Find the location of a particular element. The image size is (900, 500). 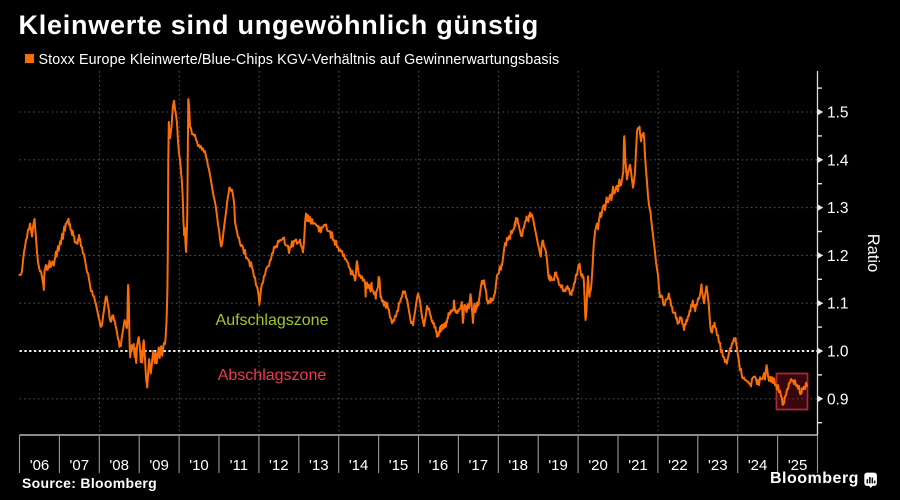

svg-text: '25 is located at coordinates (798, 465).